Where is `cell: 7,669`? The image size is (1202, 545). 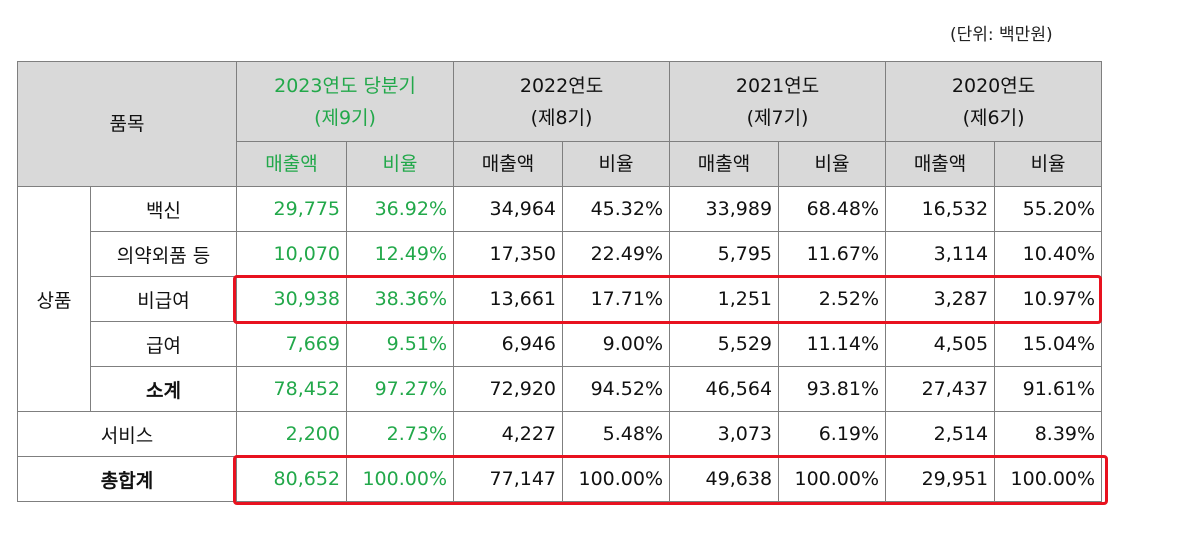 cell: 7,669 is located at coordinates (291, 344).